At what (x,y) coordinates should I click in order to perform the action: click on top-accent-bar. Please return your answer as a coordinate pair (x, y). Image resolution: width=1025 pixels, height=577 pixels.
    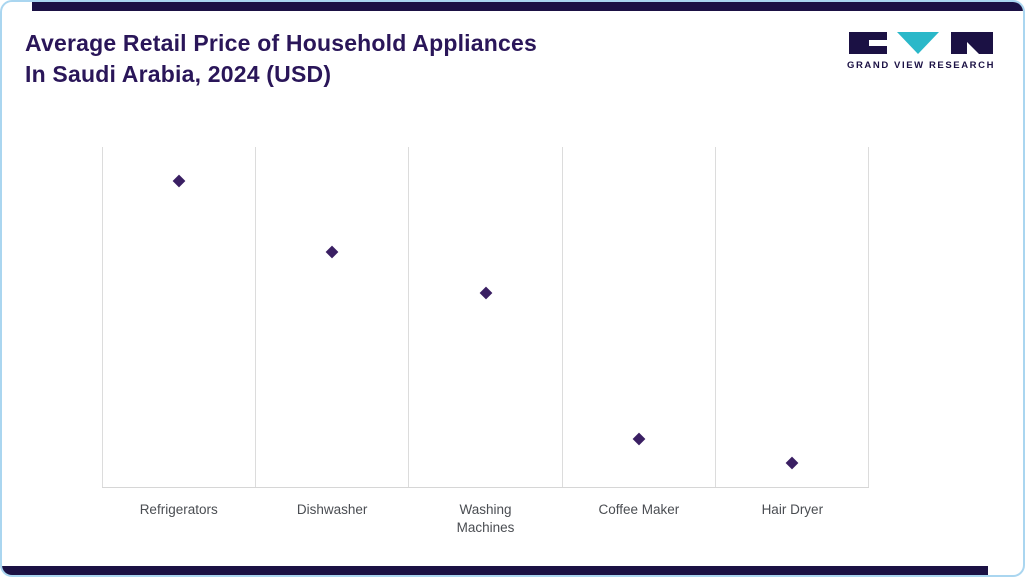
    Looking at the image, I should click on (527, 6).